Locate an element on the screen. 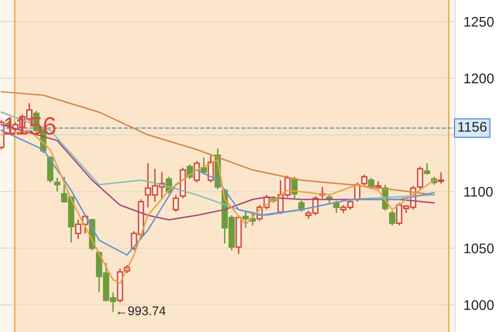  y-tick-label: 1200 is located at coordinates (479, 79).